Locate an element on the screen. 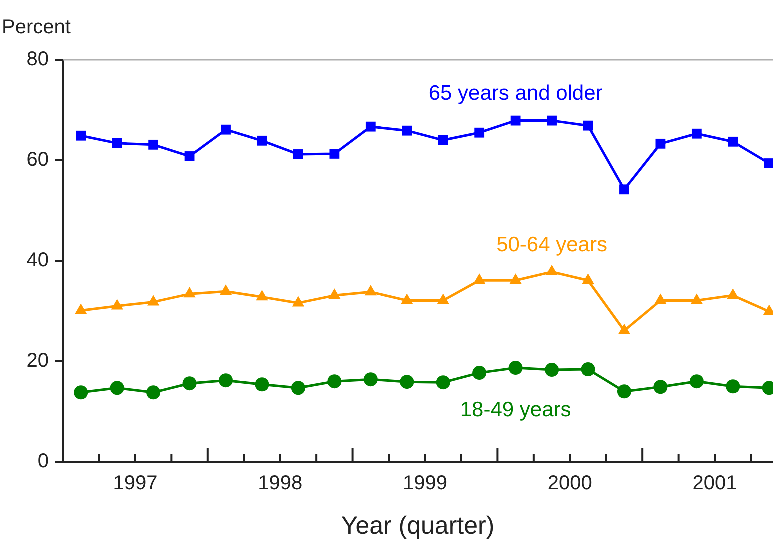 The image size is (780, 550). y-tick-label: 40 is located at coordinates (37, 261).